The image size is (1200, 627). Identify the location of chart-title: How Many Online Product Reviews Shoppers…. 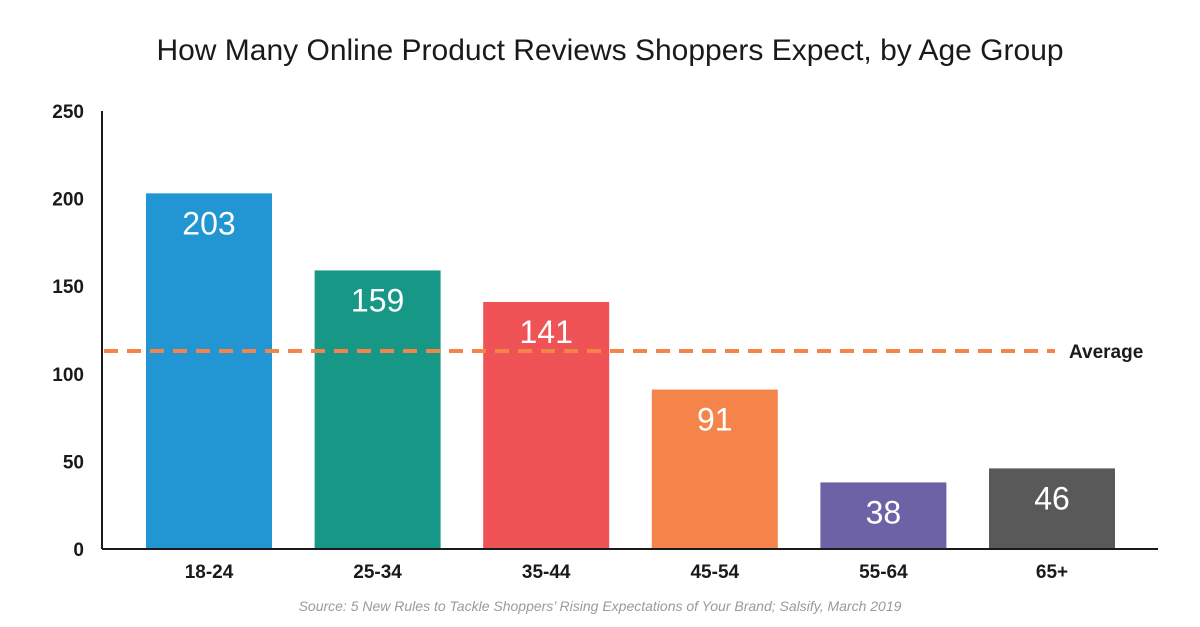
(609, 50).